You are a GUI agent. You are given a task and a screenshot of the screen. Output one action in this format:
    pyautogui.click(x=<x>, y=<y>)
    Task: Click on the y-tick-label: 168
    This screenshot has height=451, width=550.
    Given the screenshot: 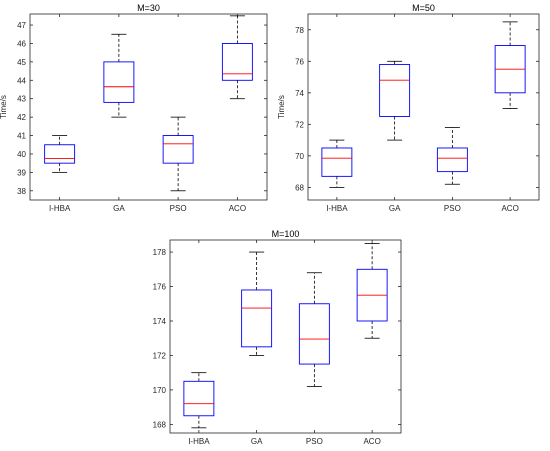 What is the action you would take?
    pyautogui.click(x=160, y=424)
    